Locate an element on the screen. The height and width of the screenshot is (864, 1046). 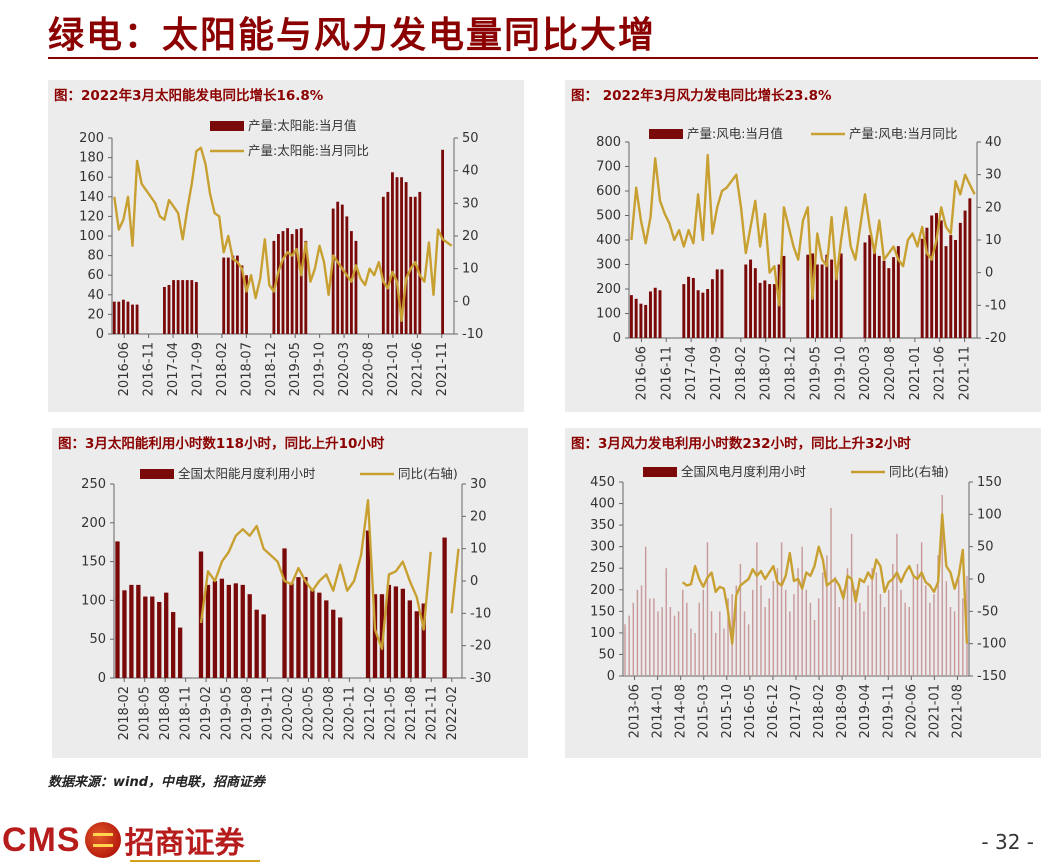
left-tick-label: 150 is located at coordinates (602, 611).